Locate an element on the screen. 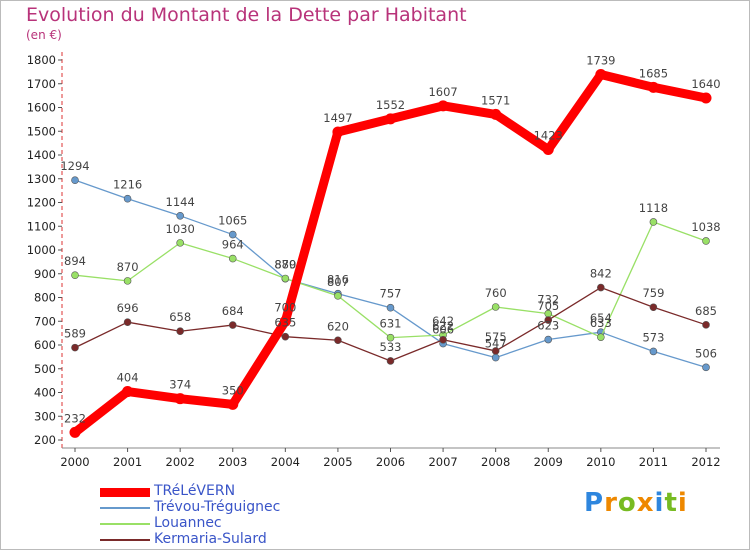 The width and height of the screenshot is (750, 550). data-label: 1294 is located at coordinates (74, 166).